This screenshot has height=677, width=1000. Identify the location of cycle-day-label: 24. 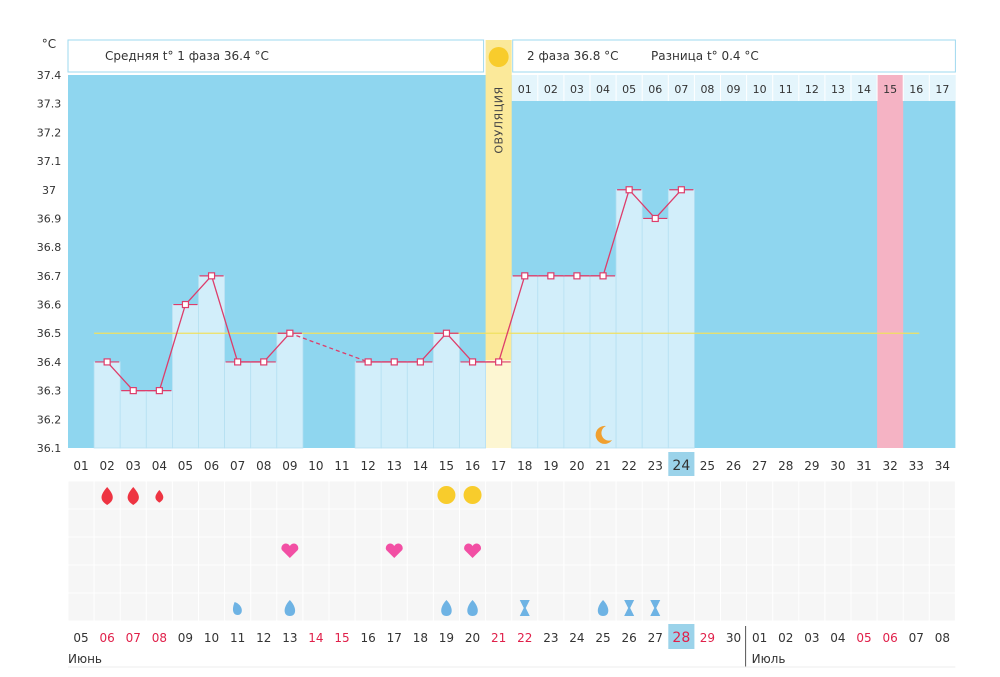
(681, 466).